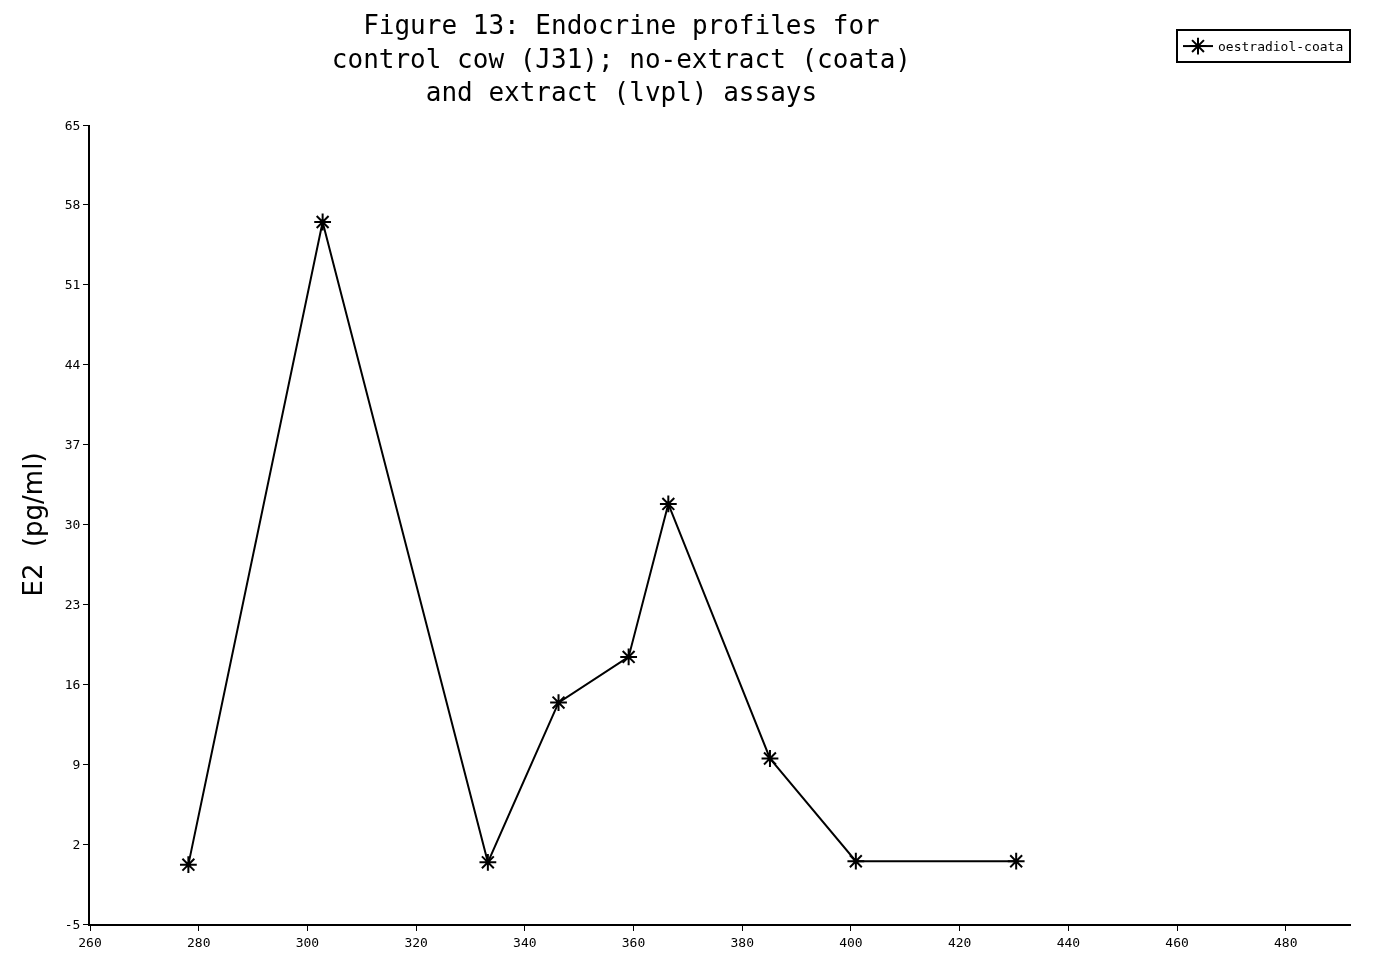 The height and width of the screenshot is (964, 1381). What do you see at coordinates (633, 942) in the screenshot?
I see `x-tick-label: 360` at bounding box center [633, 942].